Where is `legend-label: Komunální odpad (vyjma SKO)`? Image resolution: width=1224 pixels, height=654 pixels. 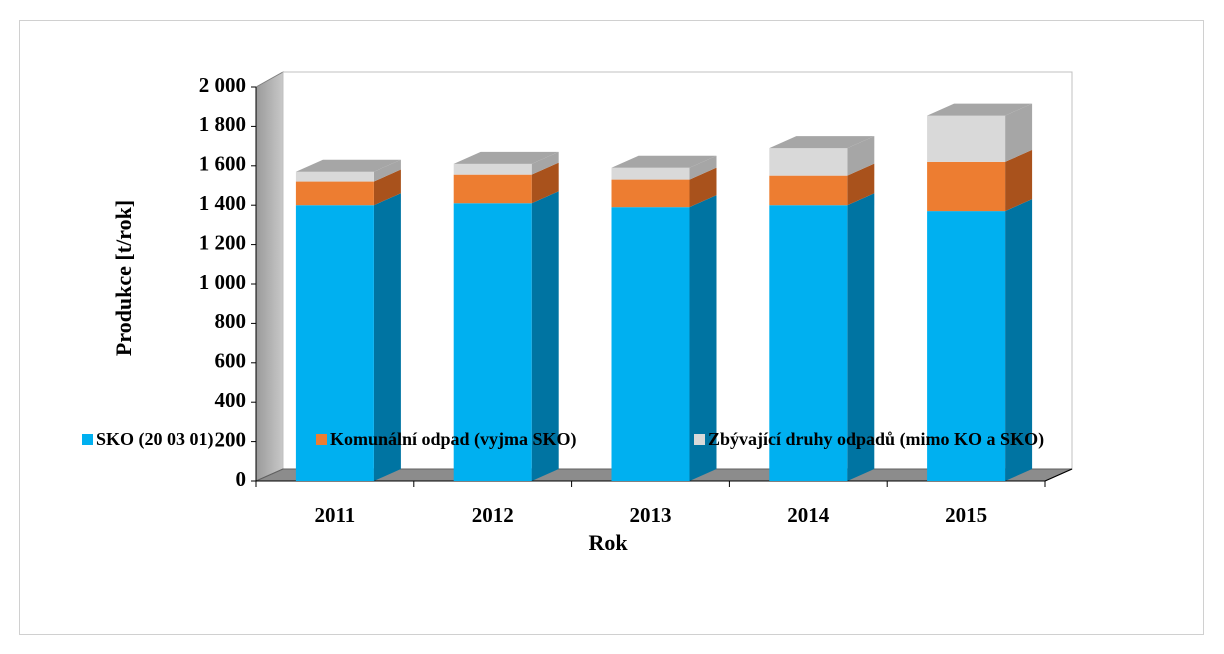 legend-label: Komunální odpad (vyjma SKO) is located at coordinates (453, 439).